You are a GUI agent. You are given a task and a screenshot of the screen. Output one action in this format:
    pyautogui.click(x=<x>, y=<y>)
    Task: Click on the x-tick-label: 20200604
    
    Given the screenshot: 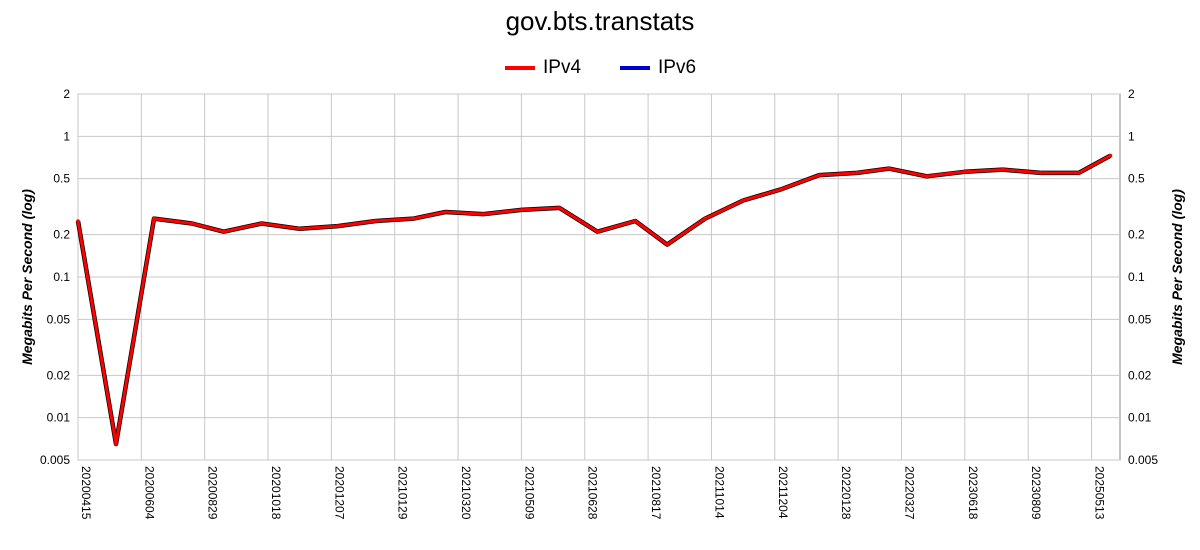 What is the action you would take?
    pyautogui.click(x=149, y=493)
    